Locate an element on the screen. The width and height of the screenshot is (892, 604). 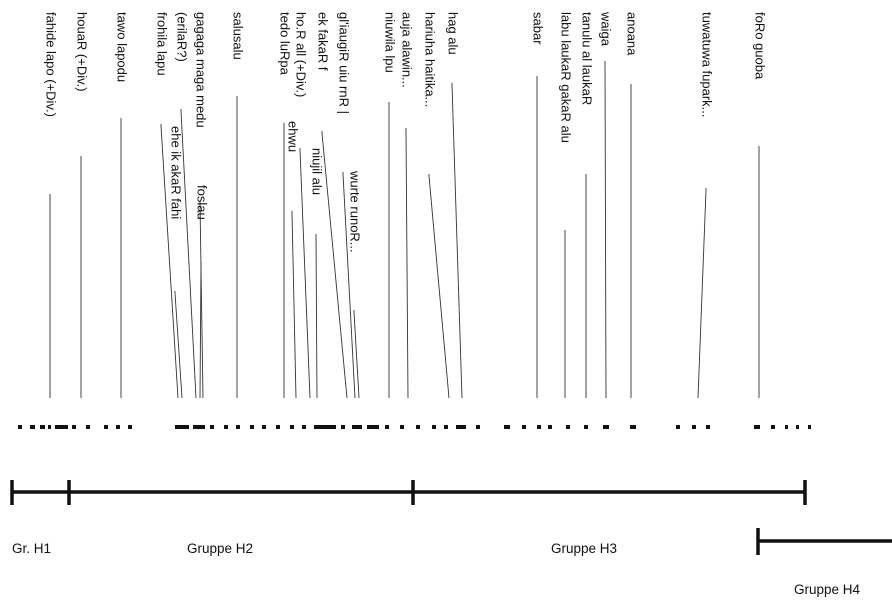
leader-label: ho.R all (+Div.) is located at coordinates (301, 54).